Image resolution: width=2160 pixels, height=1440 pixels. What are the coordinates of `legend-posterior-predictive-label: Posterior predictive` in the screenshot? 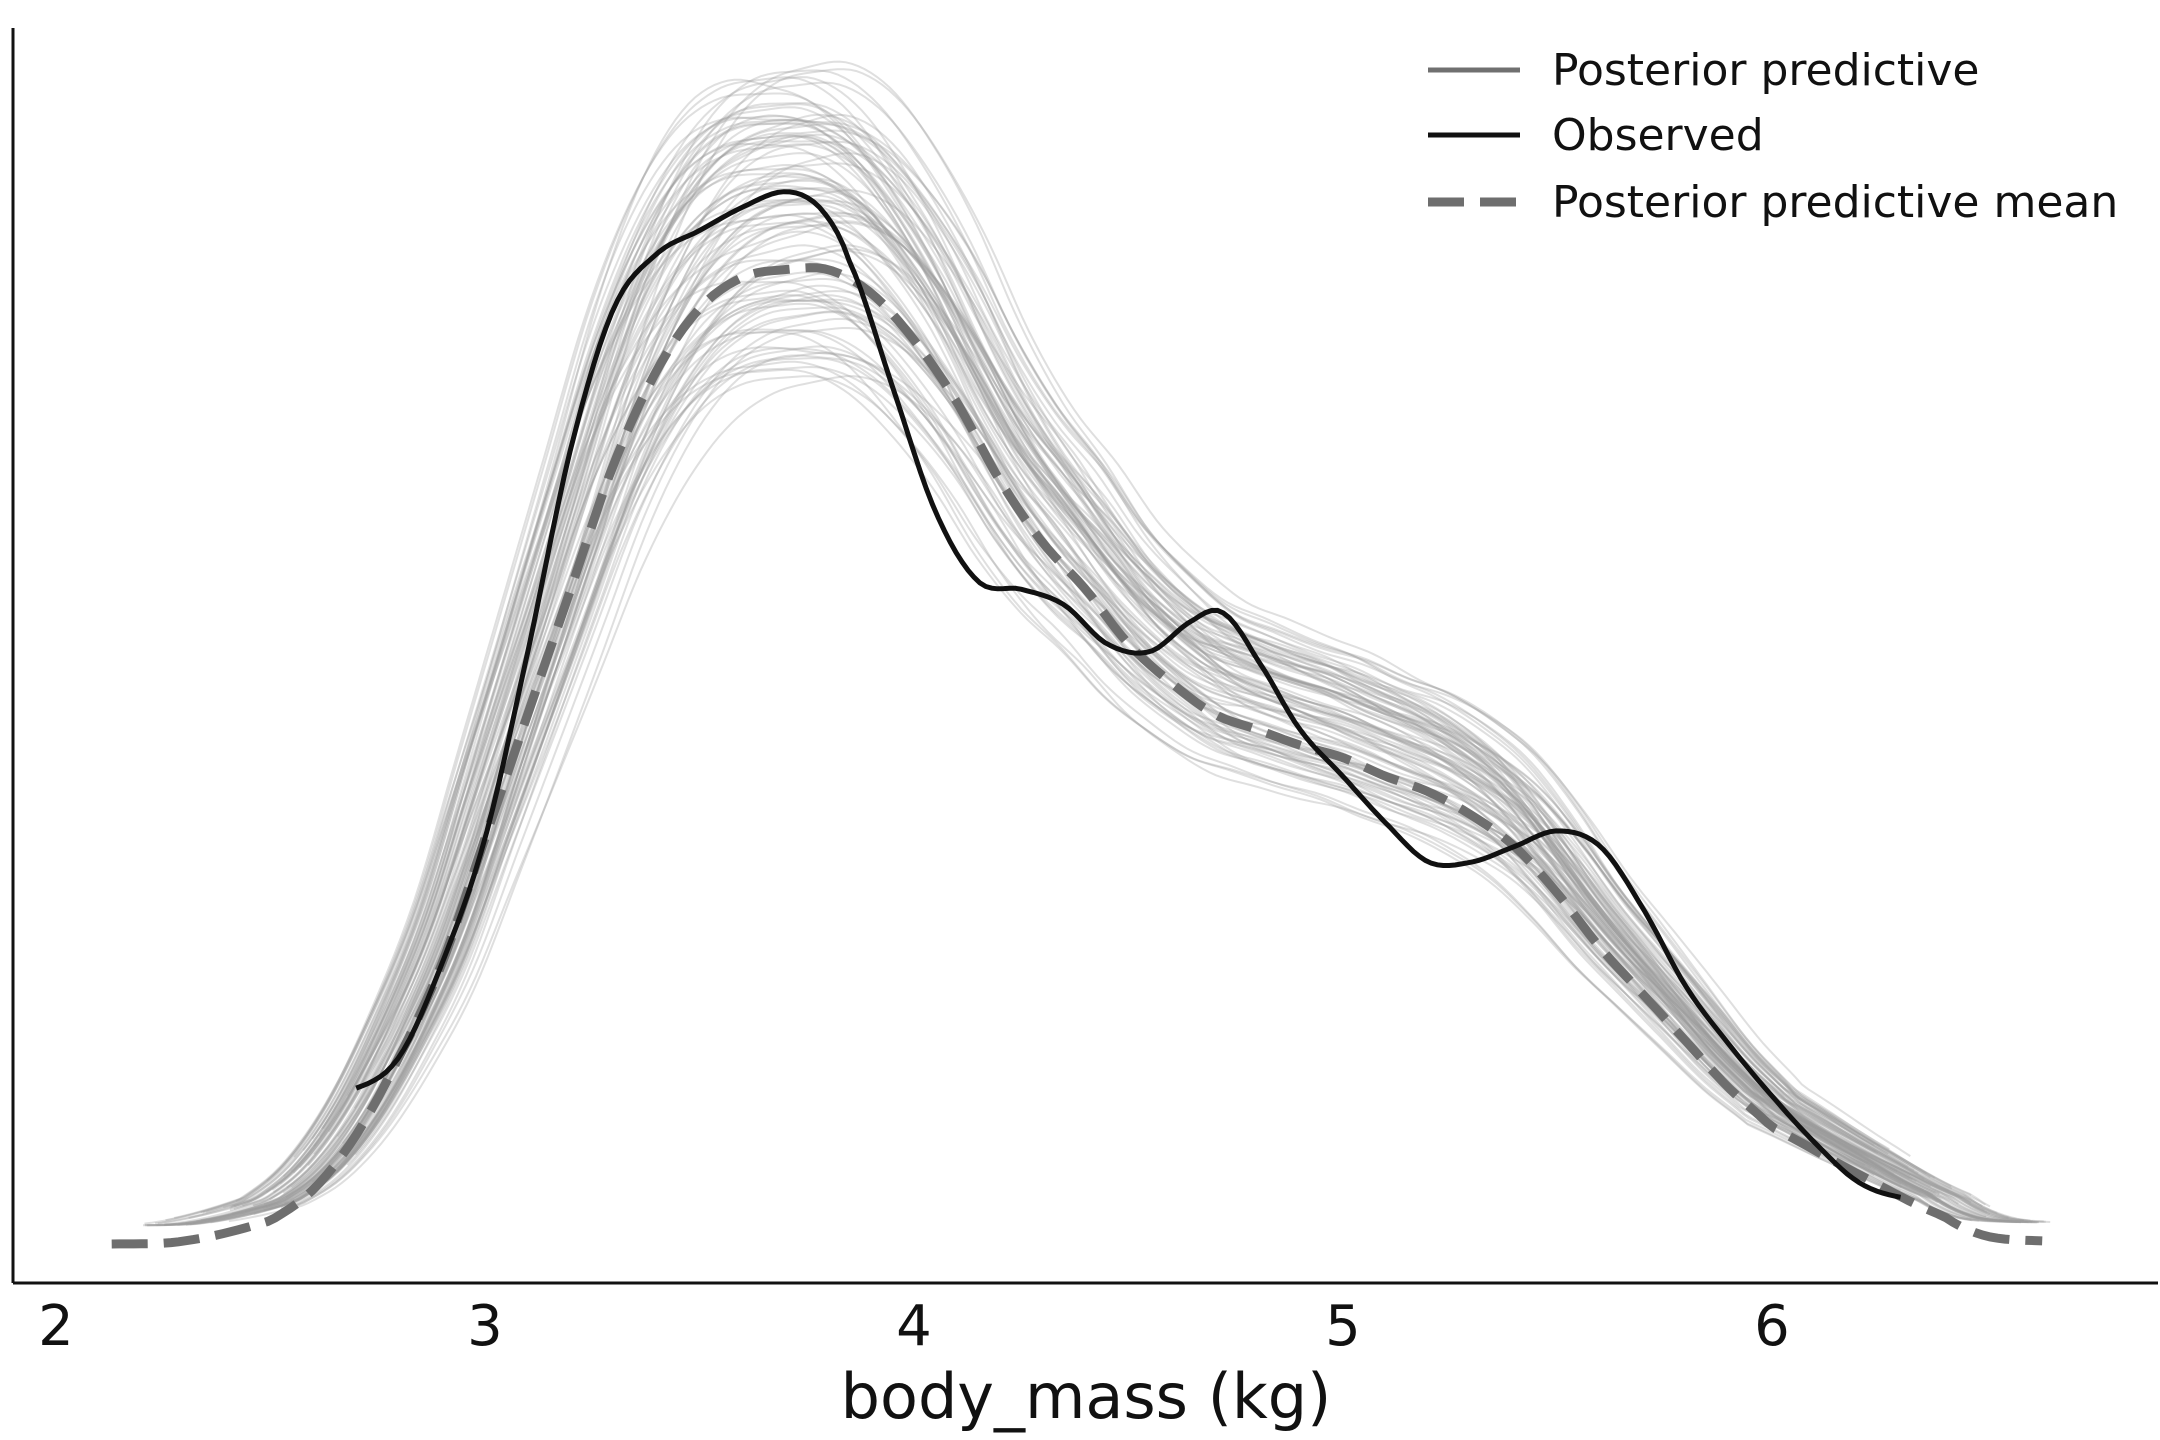 It's located at (1766, 70).